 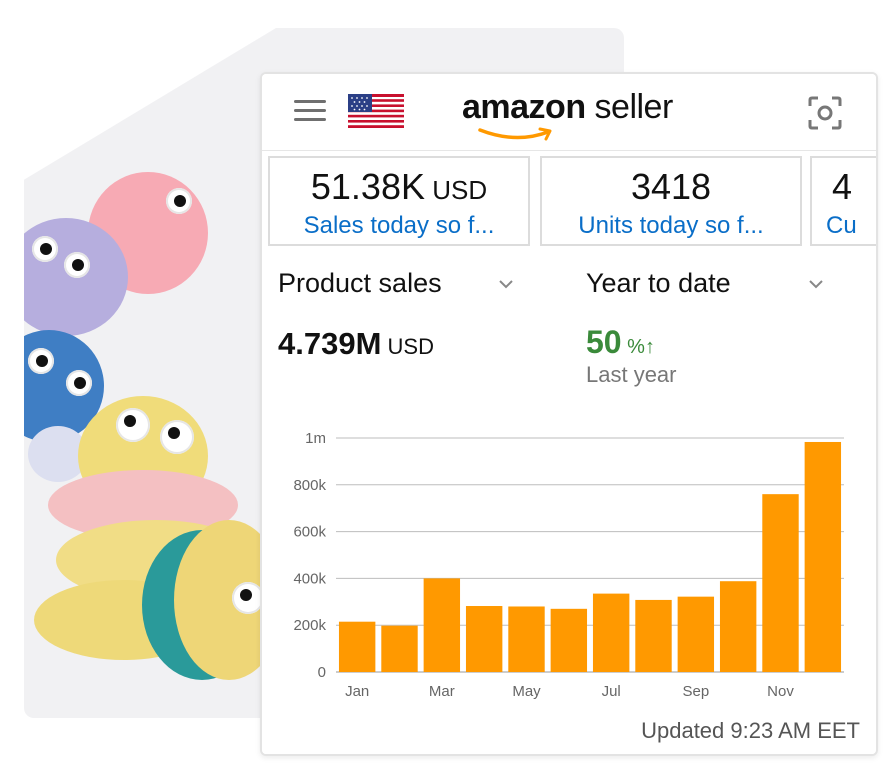 What do you see at coordinates (569, 640) in the screenshot?
I see `bar-jun` at bounding box center [569, 640].